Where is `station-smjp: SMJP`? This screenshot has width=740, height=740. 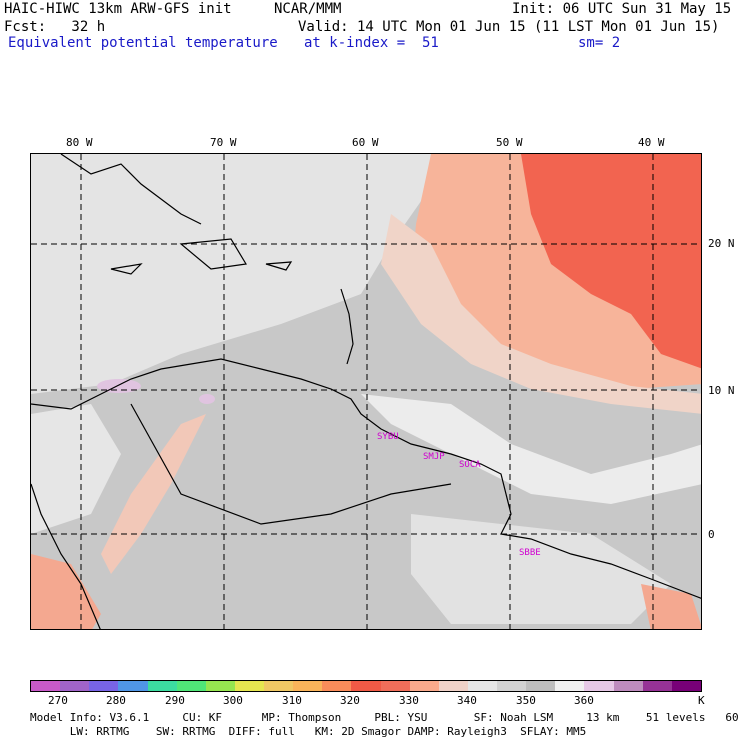 station-smjp: SMJP is located at coordinates (434, 457).